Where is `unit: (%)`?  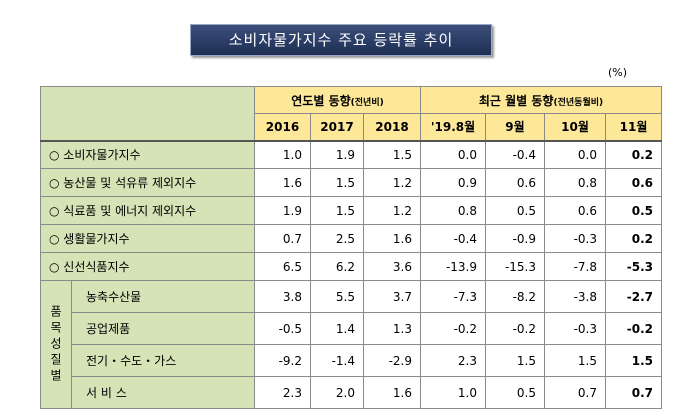 unit: (%) is located at coordinates (618, 72).